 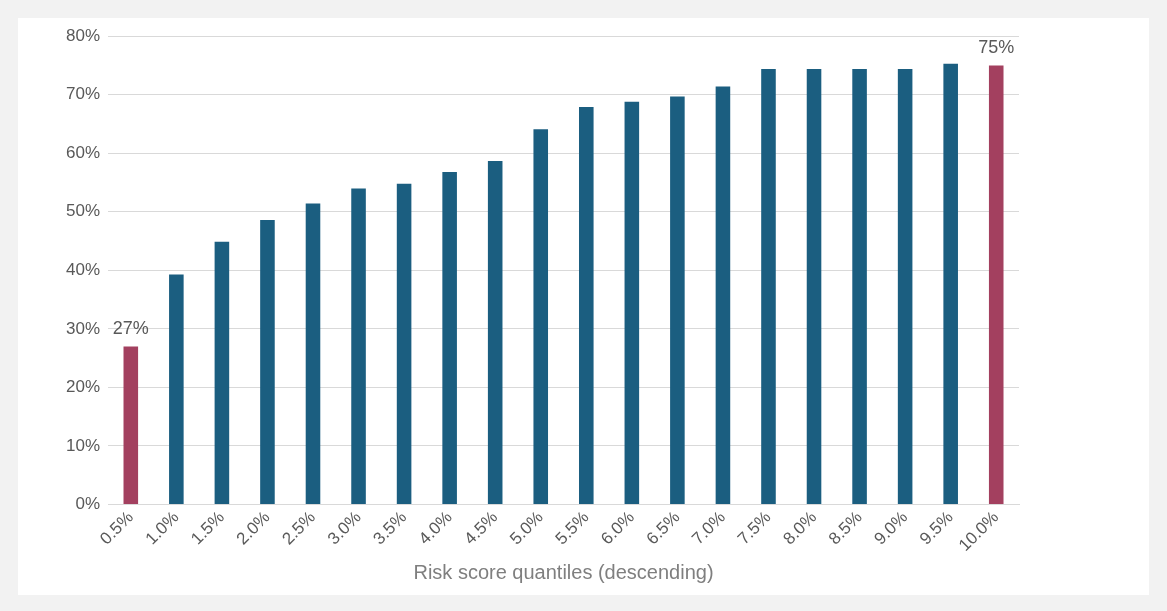 What do you see at coordinates (83, 270) in the screenshot?
I see `y-tick-label: 40%` at bounding box center [83, 270].